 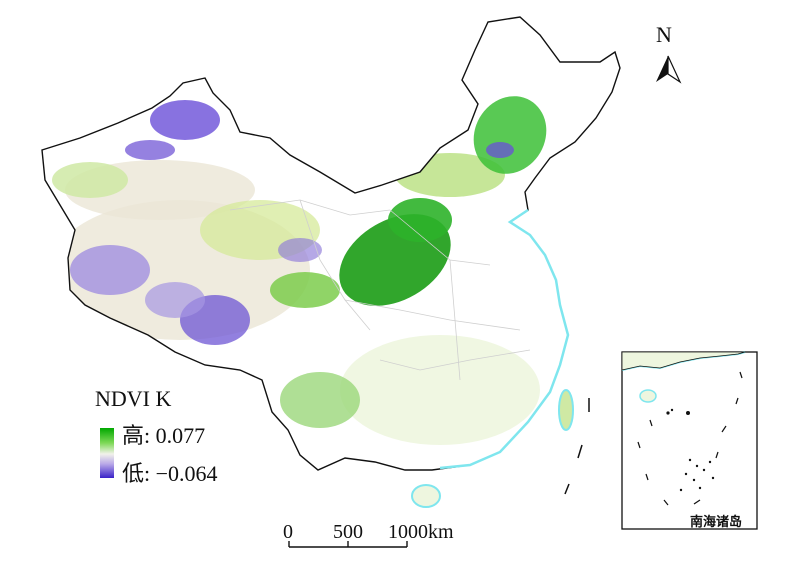 I want to click on inset-label: 南海诸岛, so click(x=716, y=522).